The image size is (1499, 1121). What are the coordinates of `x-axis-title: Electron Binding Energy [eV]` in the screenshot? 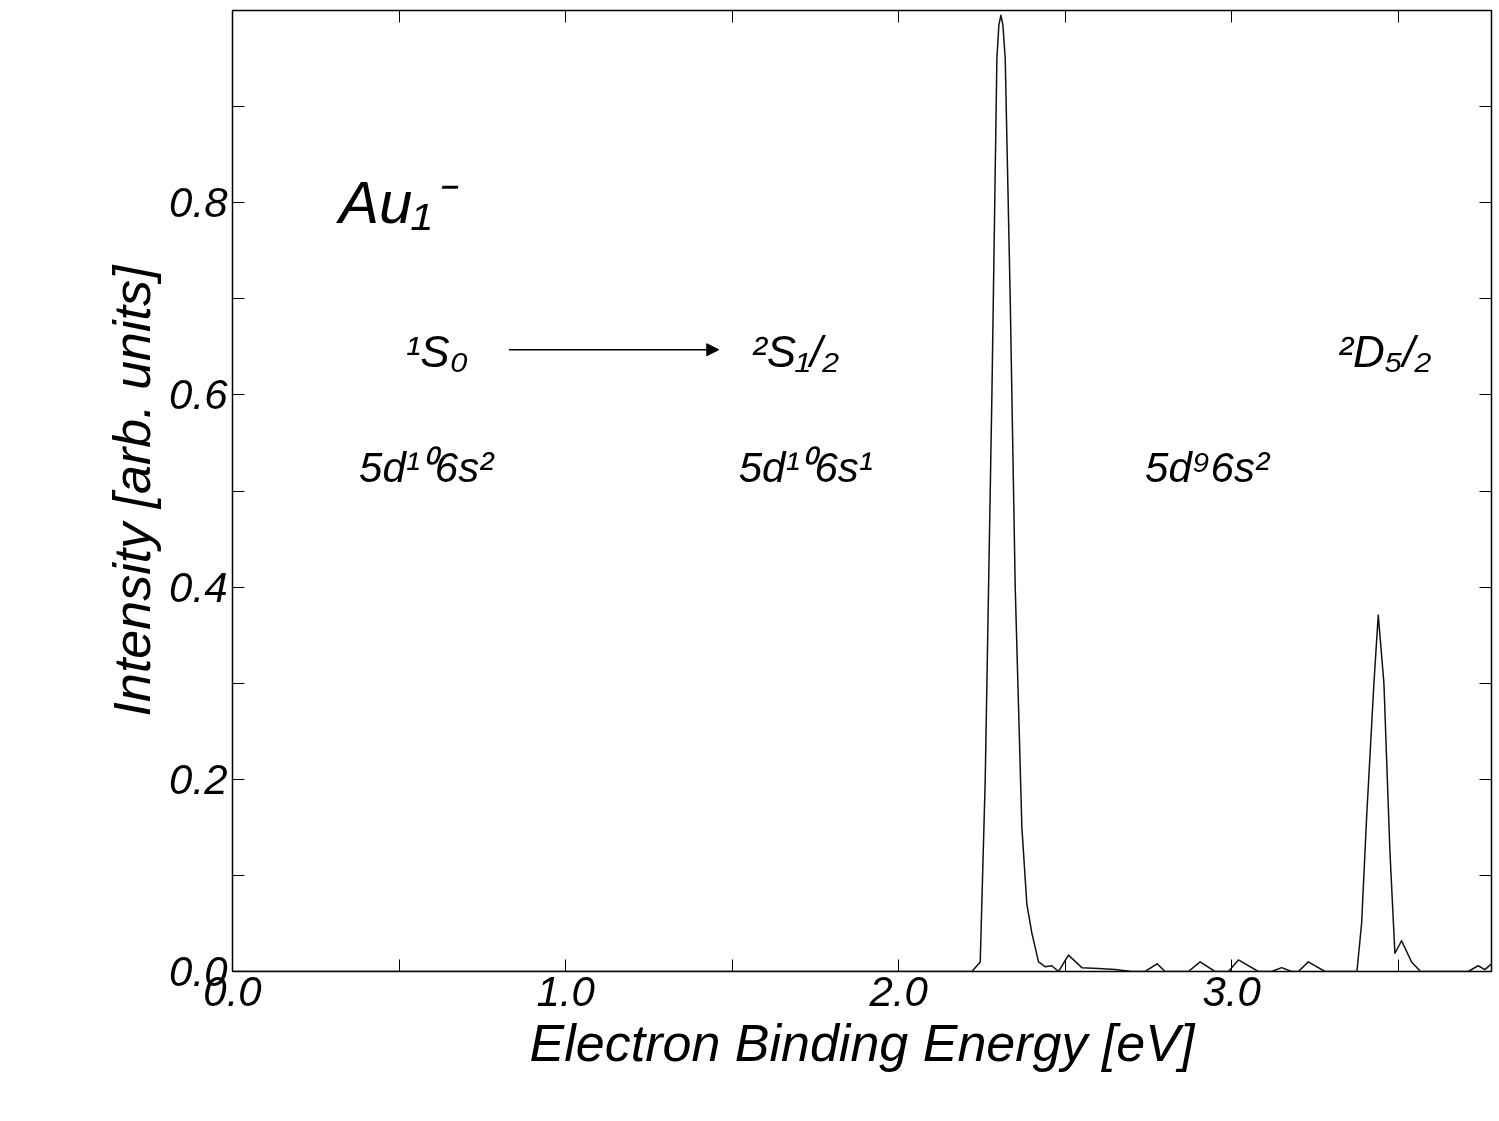 It's located at (862, 1042).